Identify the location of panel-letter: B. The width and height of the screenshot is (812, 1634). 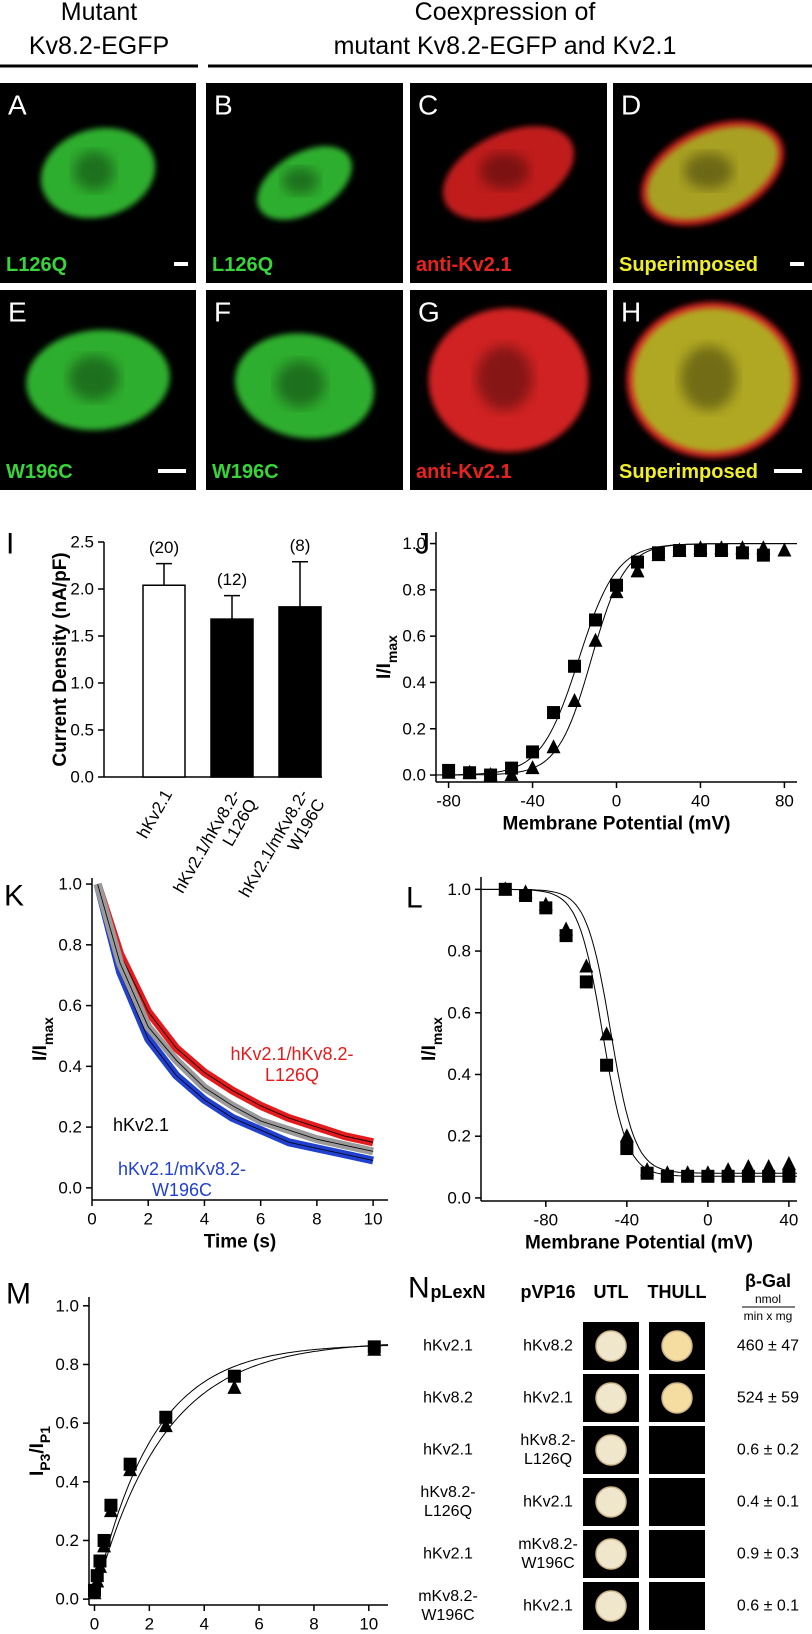
(223, 105).